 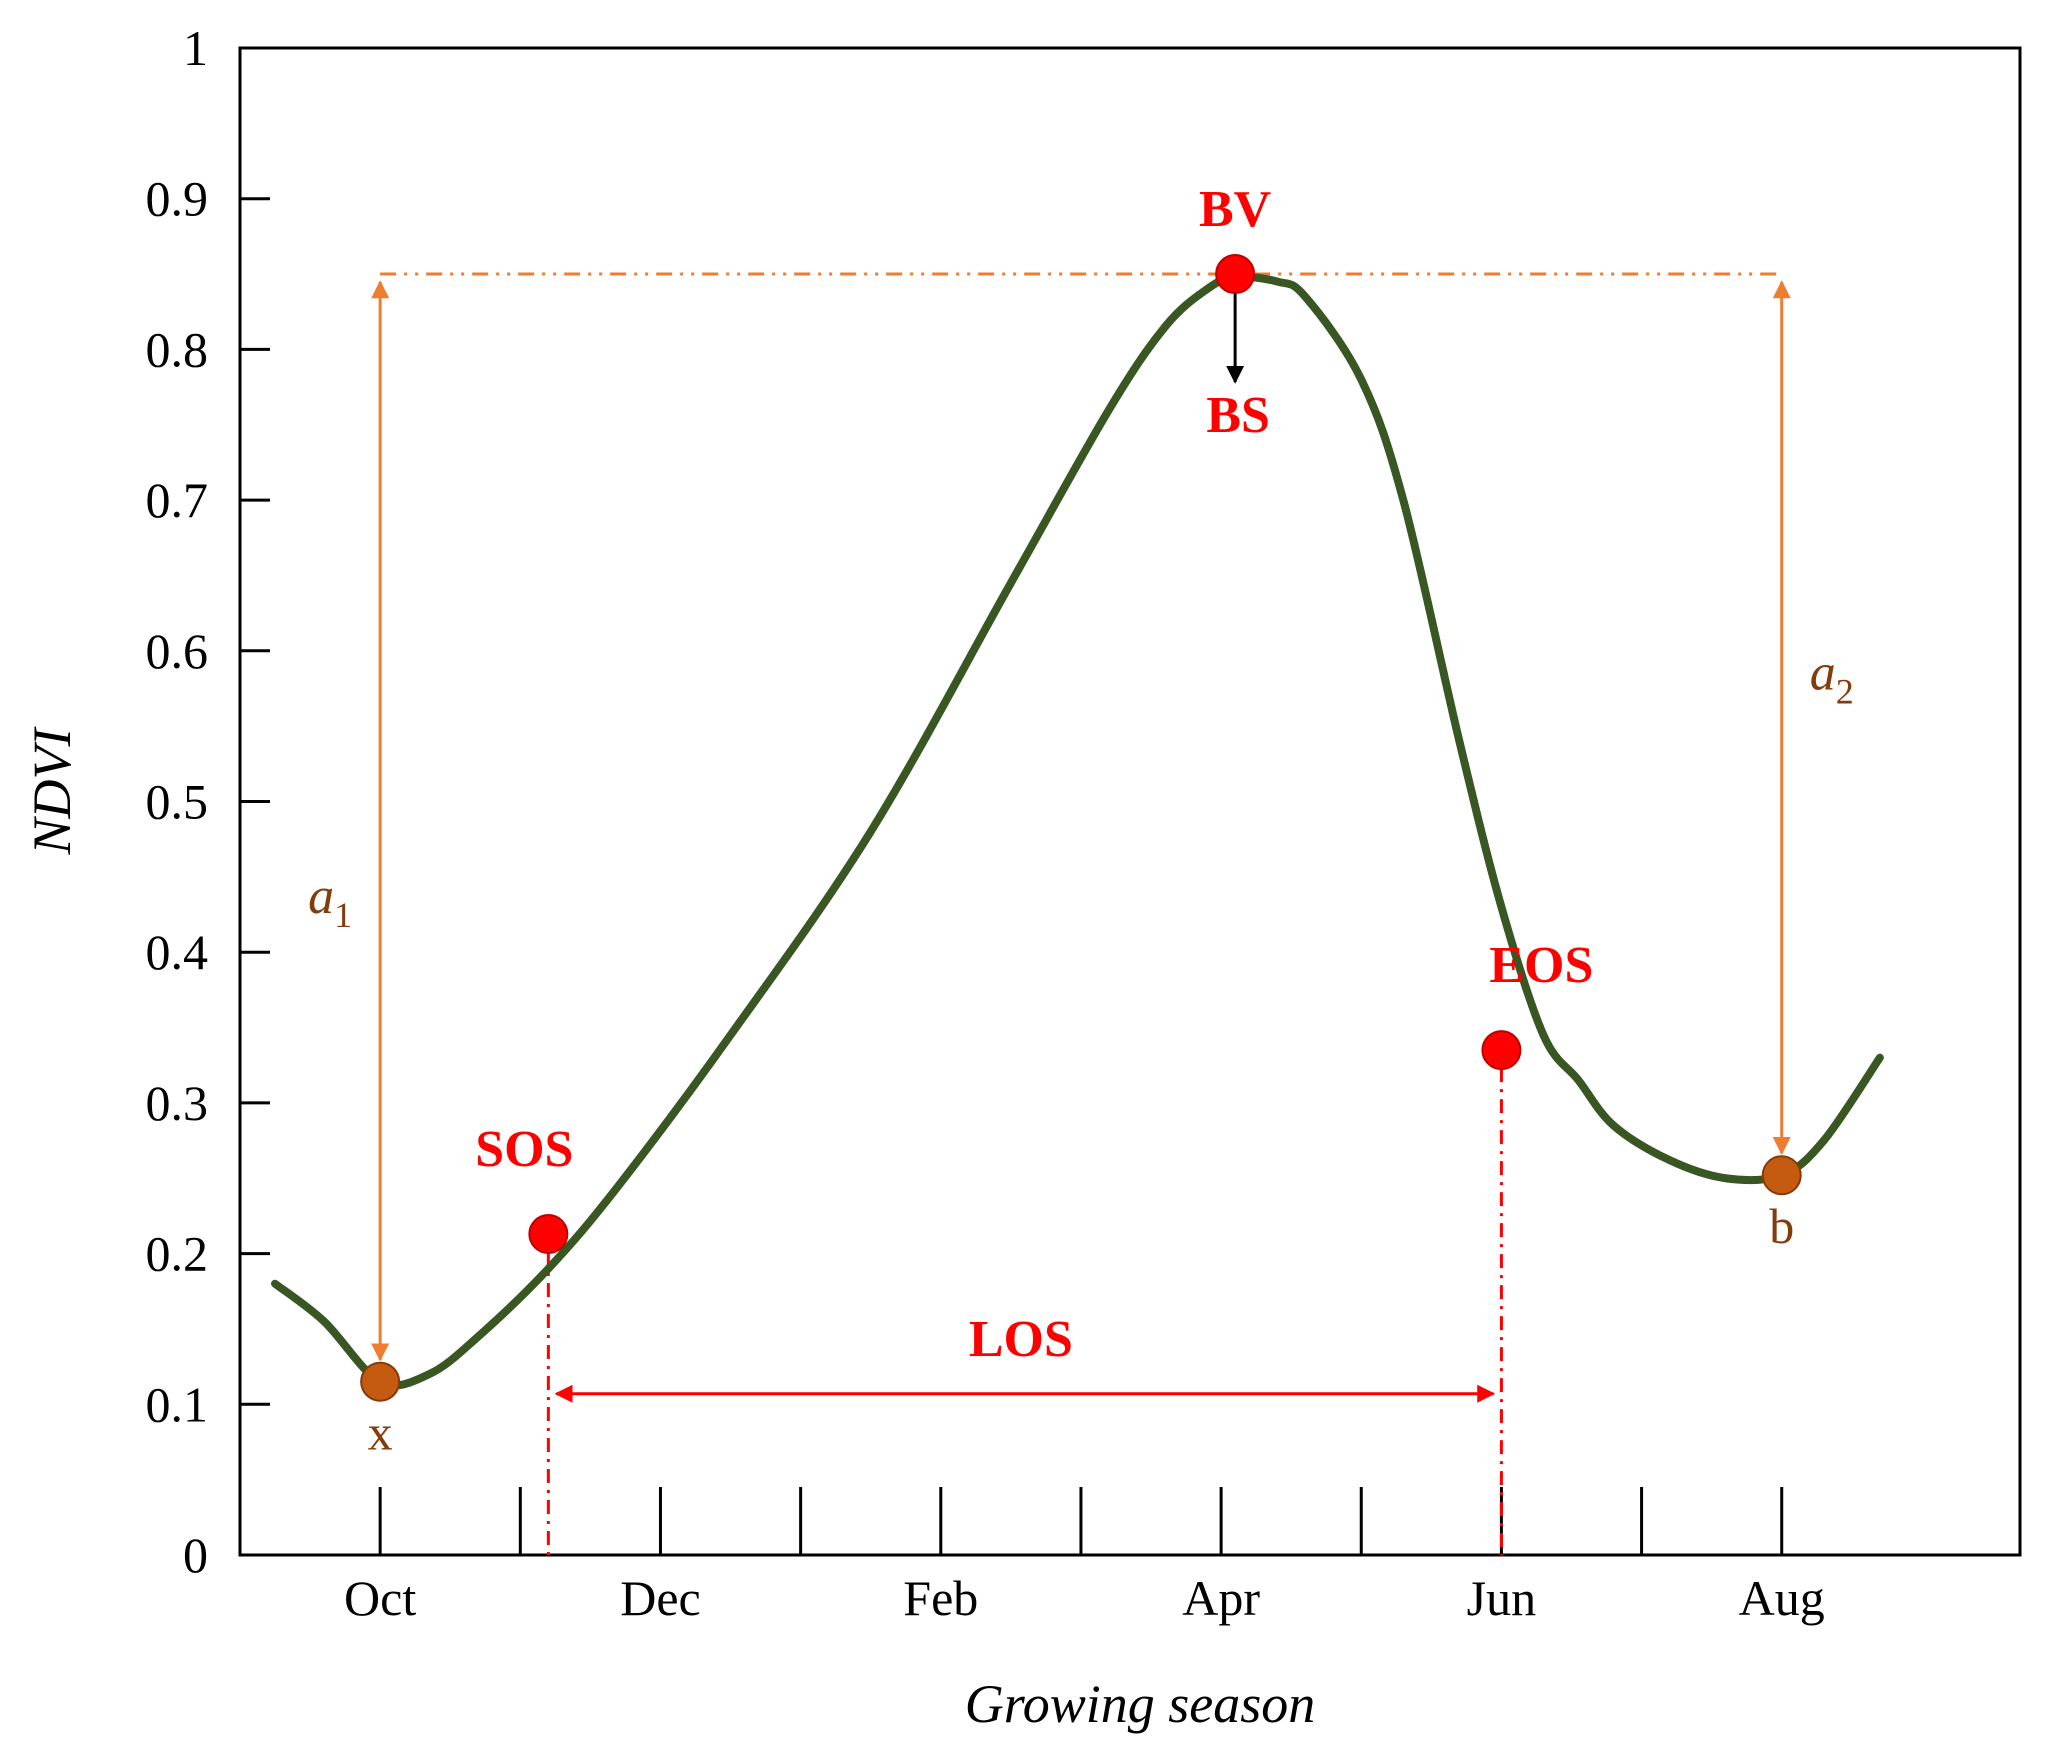 What do you see at coordinates (1235, 274) in the screenshot?
I see `bv-point` at bounding box center [1235, 274].